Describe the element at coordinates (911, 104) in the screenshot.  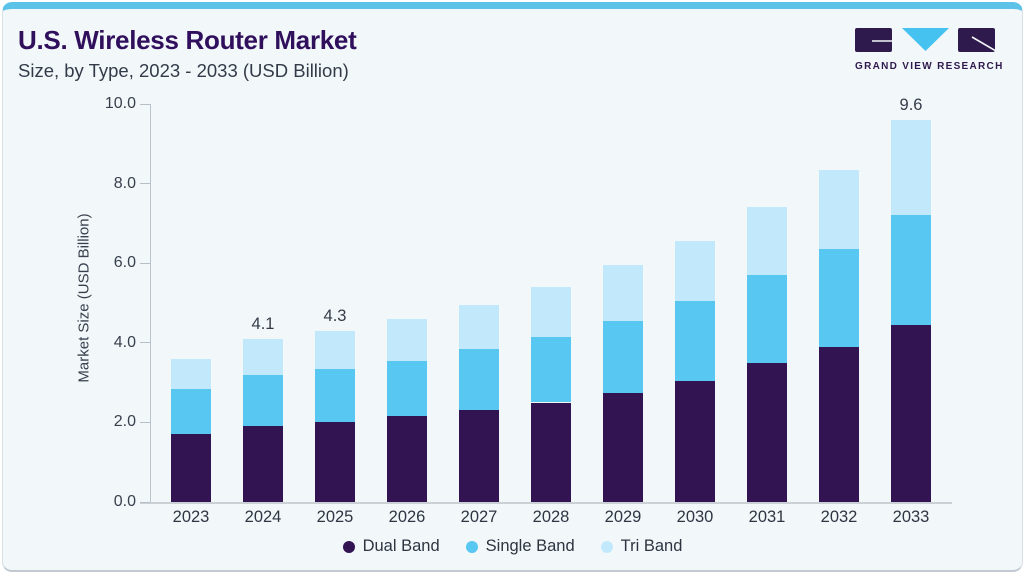
I see `bar-total-label-2033: 9.6` at that location.